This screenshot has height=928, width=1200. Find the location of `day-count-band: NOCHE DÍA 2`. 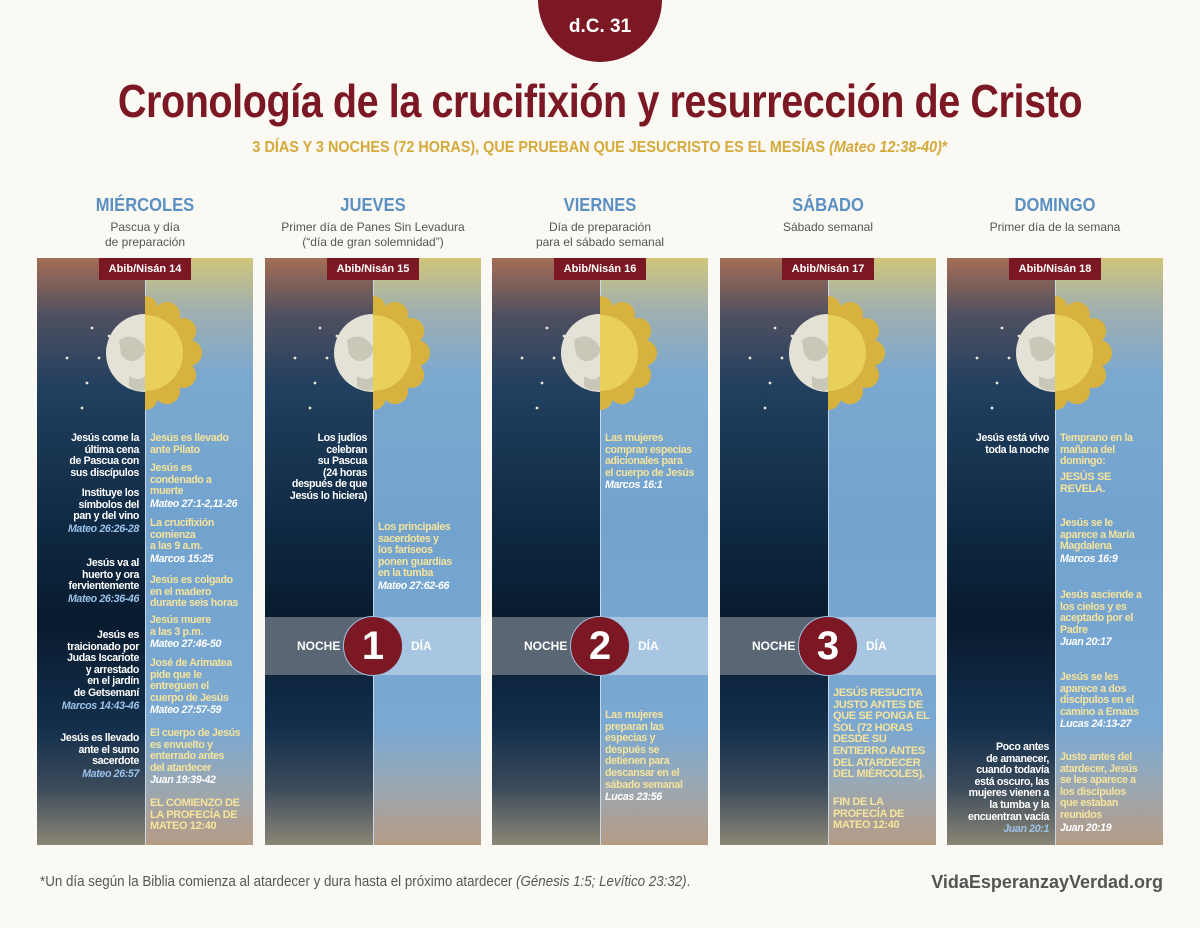

day-count-band: NOCHE DÍA 2 is located at coordinates (600, 646).